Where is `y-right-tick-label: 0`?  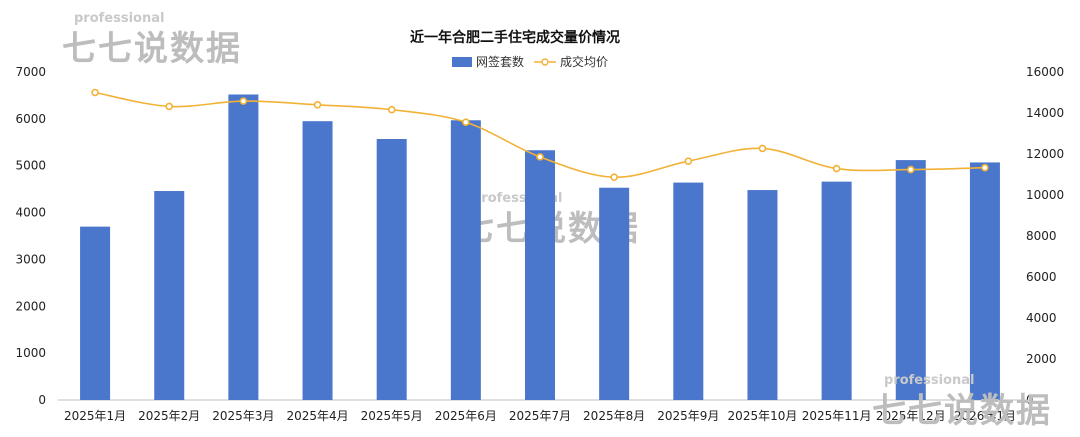 y-right-tick-label: 0 is located at coordinates (1030, 400).